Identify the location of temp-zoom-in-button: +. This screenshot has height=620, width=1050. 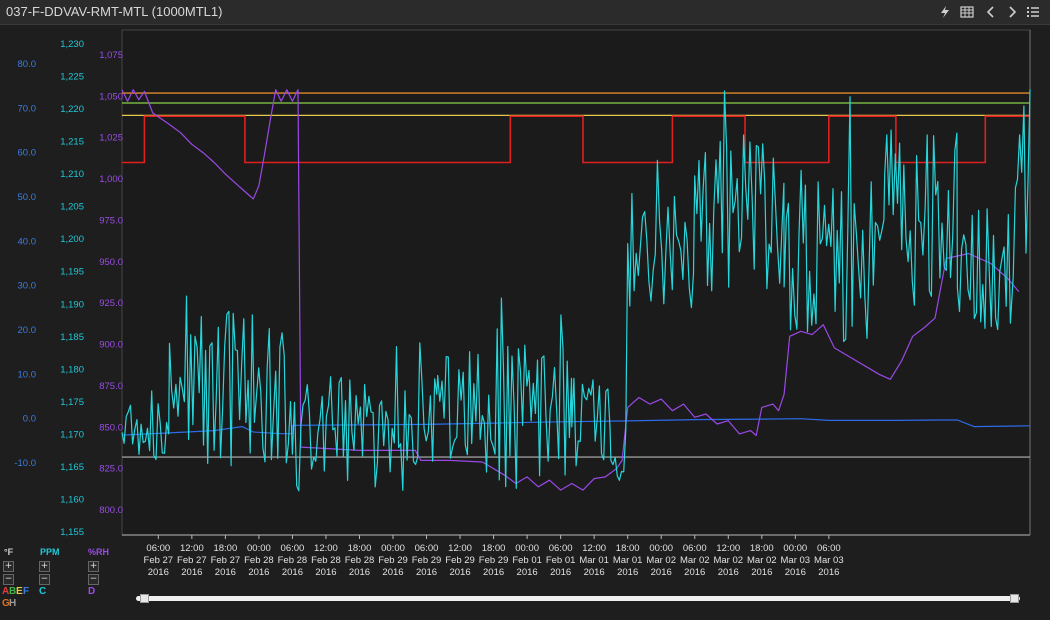
(8, 566).